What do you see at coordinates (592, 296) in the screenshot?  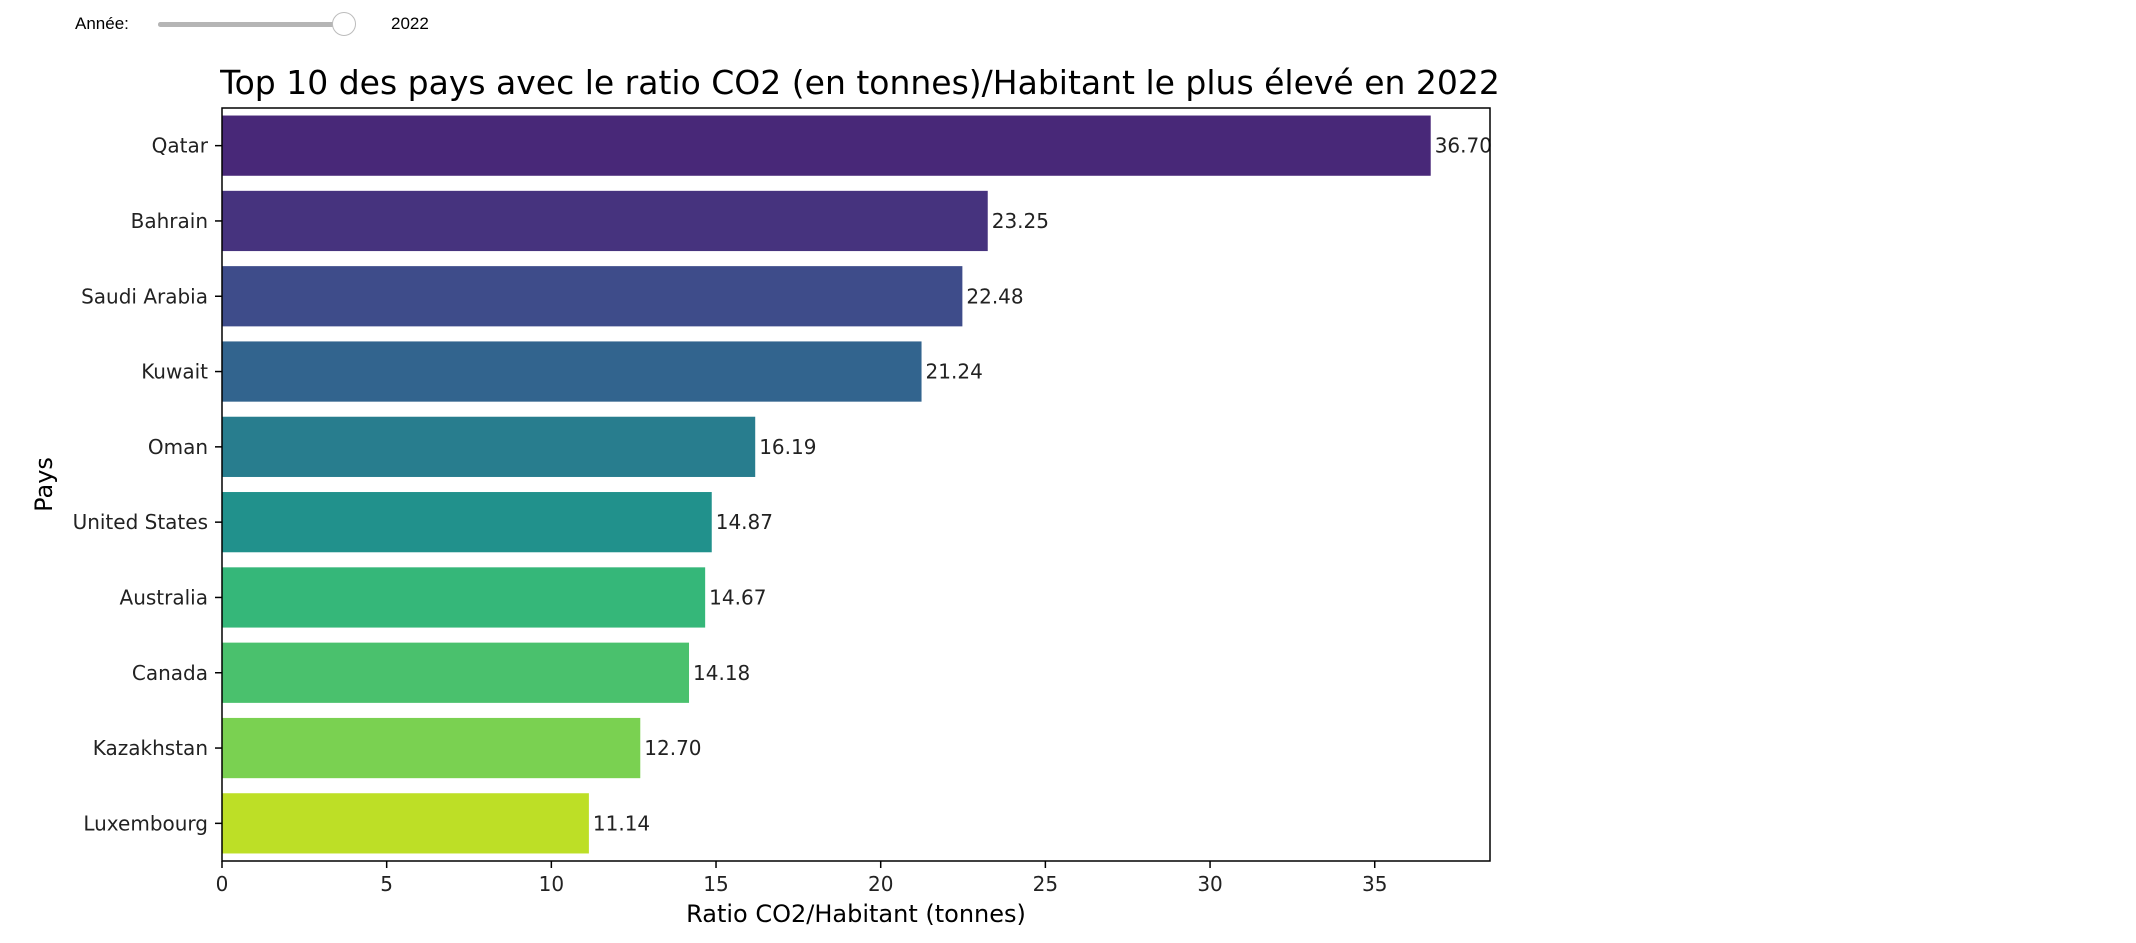 I see `bar-saudi-arabia` at bounding box center [592, 296].